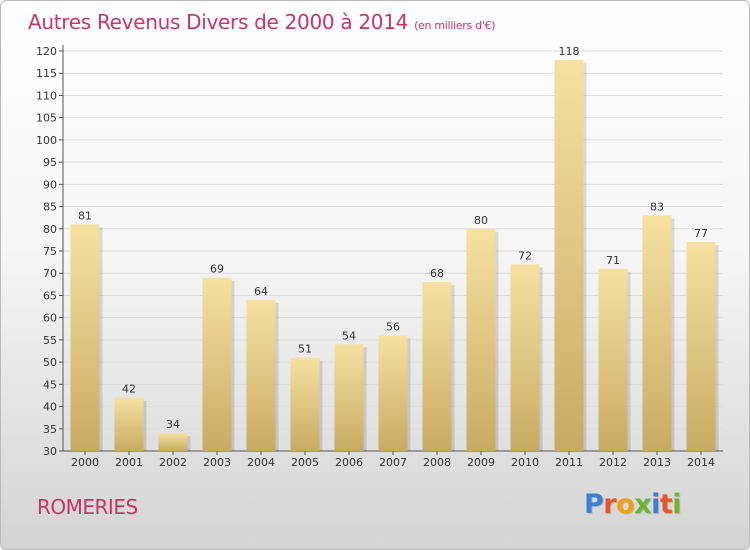 The width and height of the screenshot is (750, 550). Describe the element at coordinates (261, 291) in the screenshot. I see `data-label: 64` at that location.